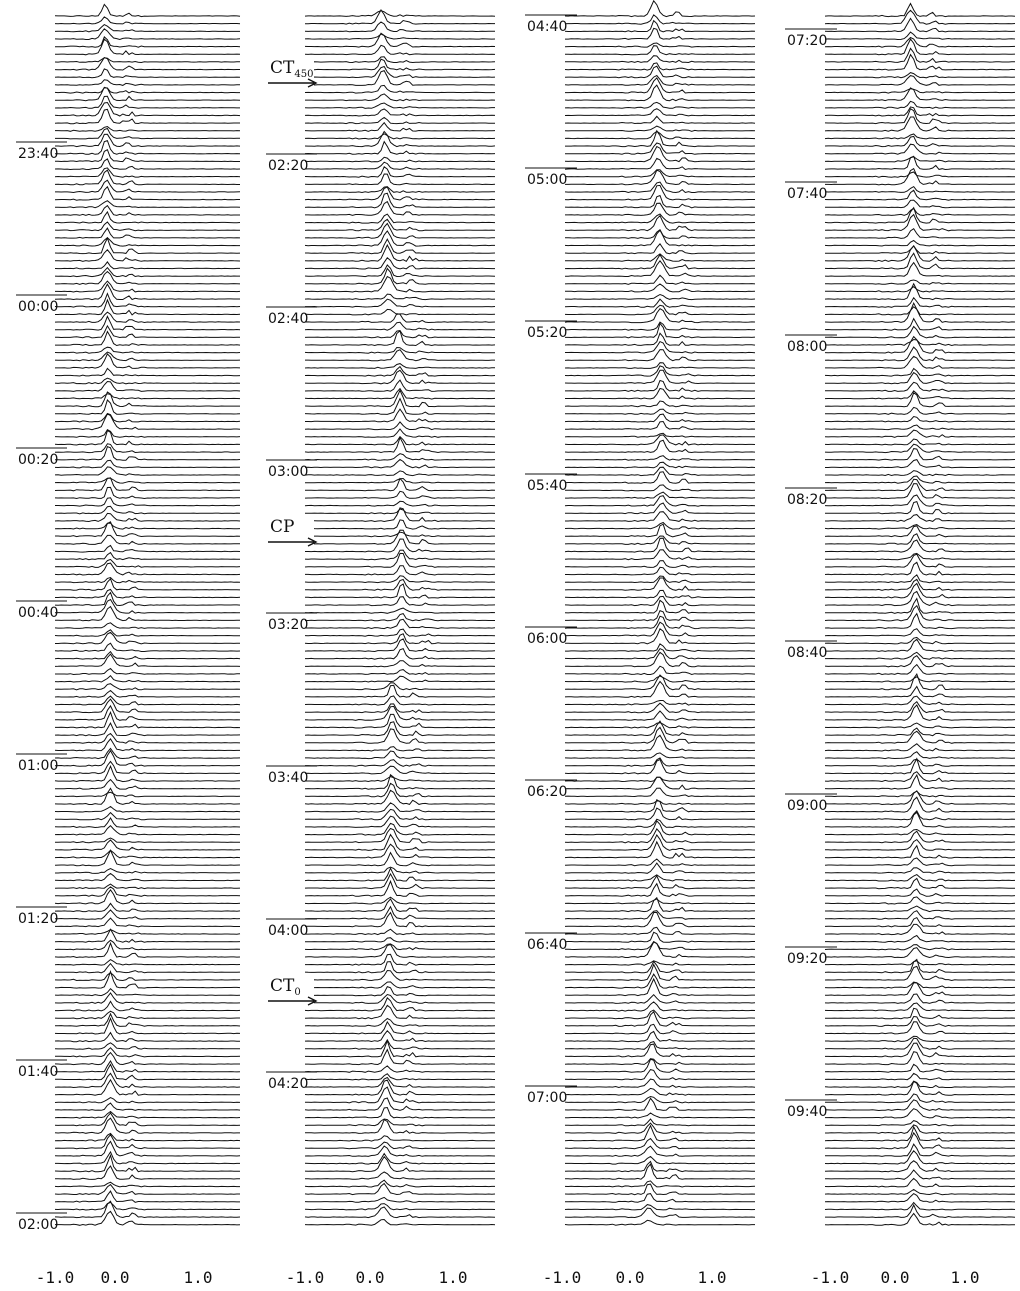 The image size is (1020, 1291). I want to click on time-label: 05:40, so click(547, 486).